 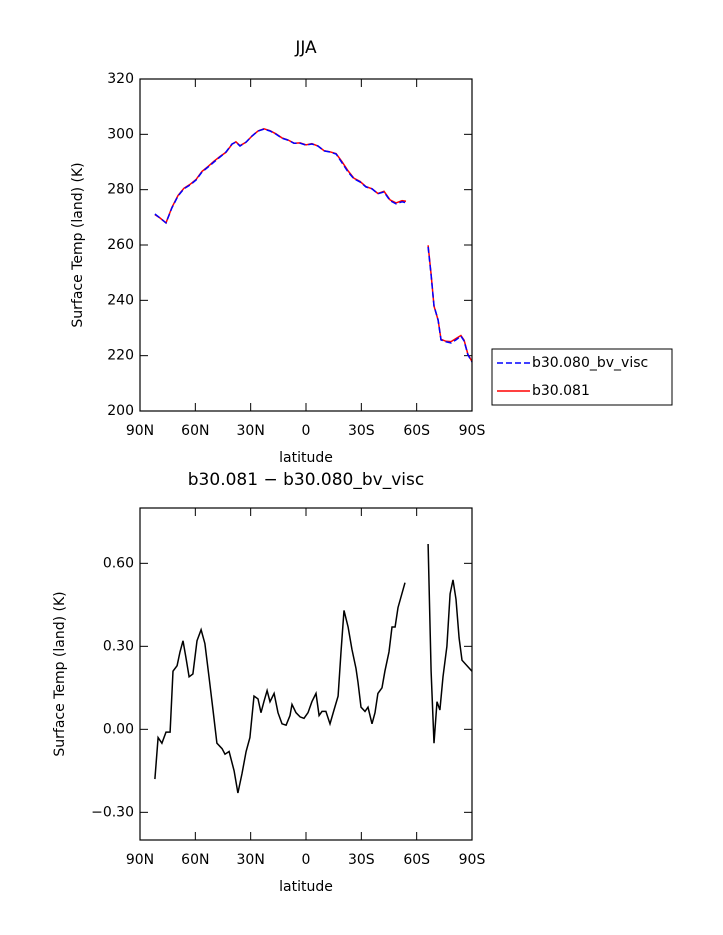 What do you see at coordinates (313, 668) in the screenshot?
I see `data-line` at bounding box center [313, 668].